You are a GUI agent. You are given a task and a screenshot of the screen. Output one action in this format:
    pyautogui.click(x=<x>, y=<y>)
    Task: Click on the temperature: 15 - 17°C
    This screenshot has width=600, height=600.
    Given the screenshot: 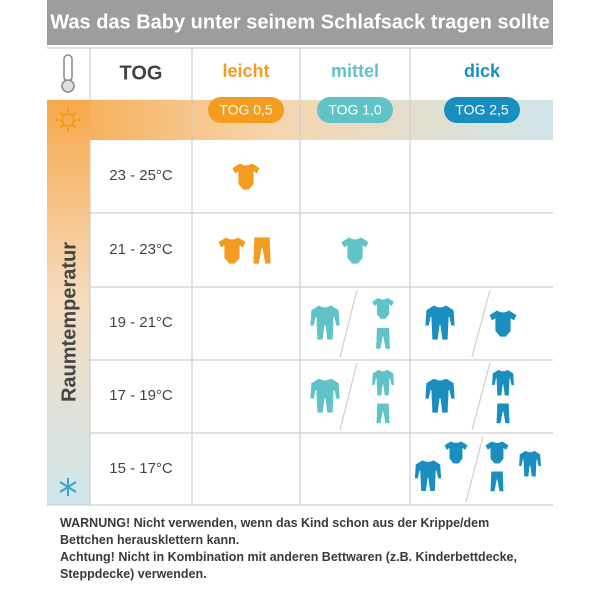 What is the action you would take?
    pyautogui.click(x=141, y=468)
    